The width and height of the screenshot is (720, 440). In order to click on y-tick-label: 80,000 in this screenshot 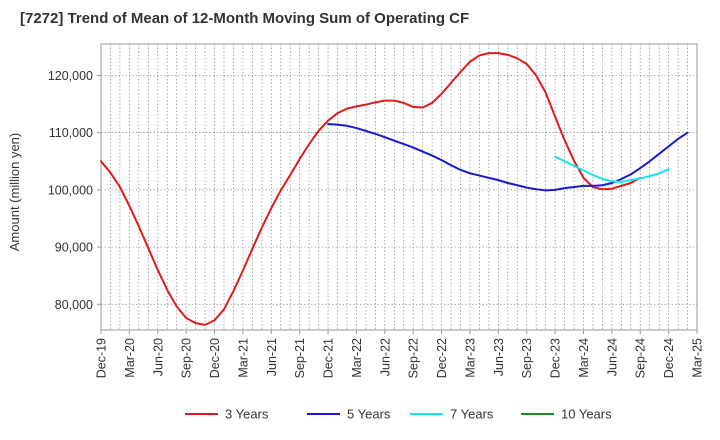, I will do `click(74, 305)`.